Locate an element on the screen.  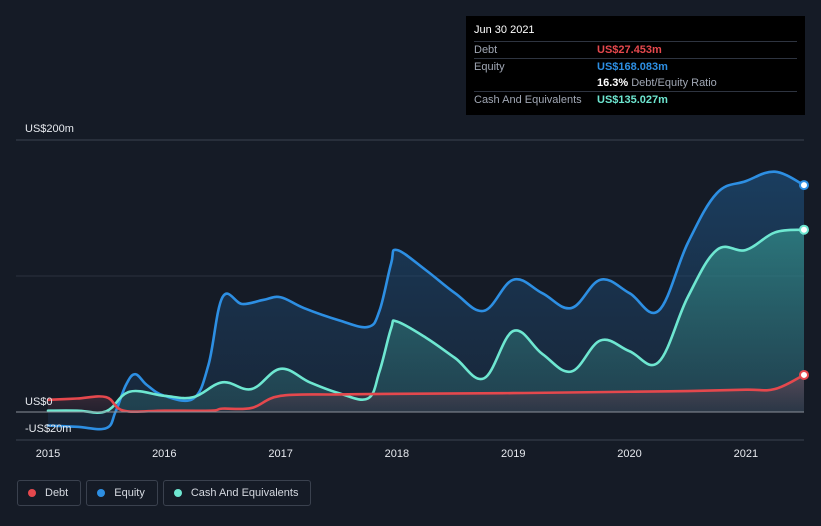
legend-item-equity: Equity is located at coordinates (122, 493).